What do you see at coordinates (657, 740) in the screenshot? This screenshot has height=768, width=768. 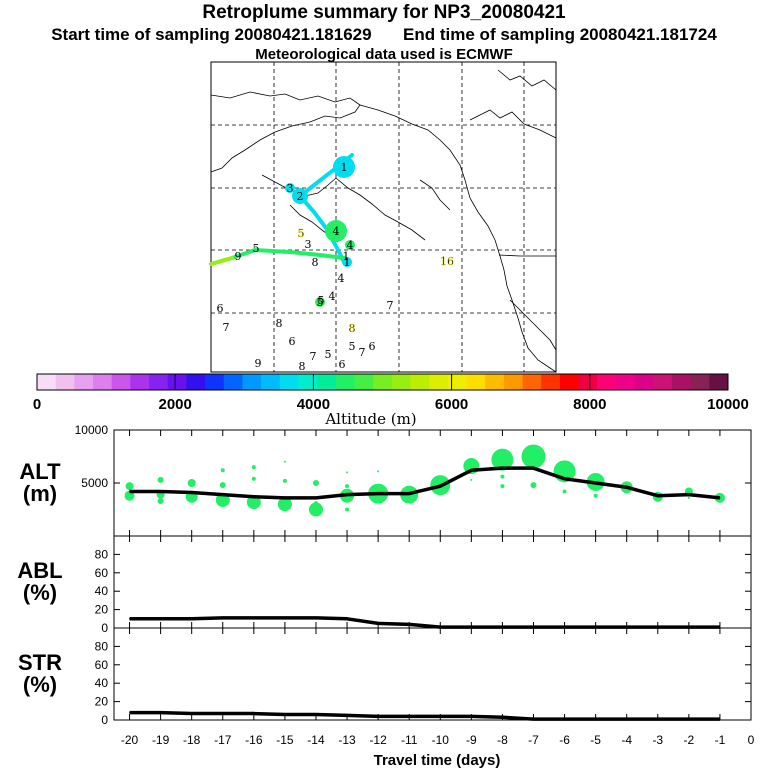 I see `xtick-label-17: -3` at bounding box center [657, 740].